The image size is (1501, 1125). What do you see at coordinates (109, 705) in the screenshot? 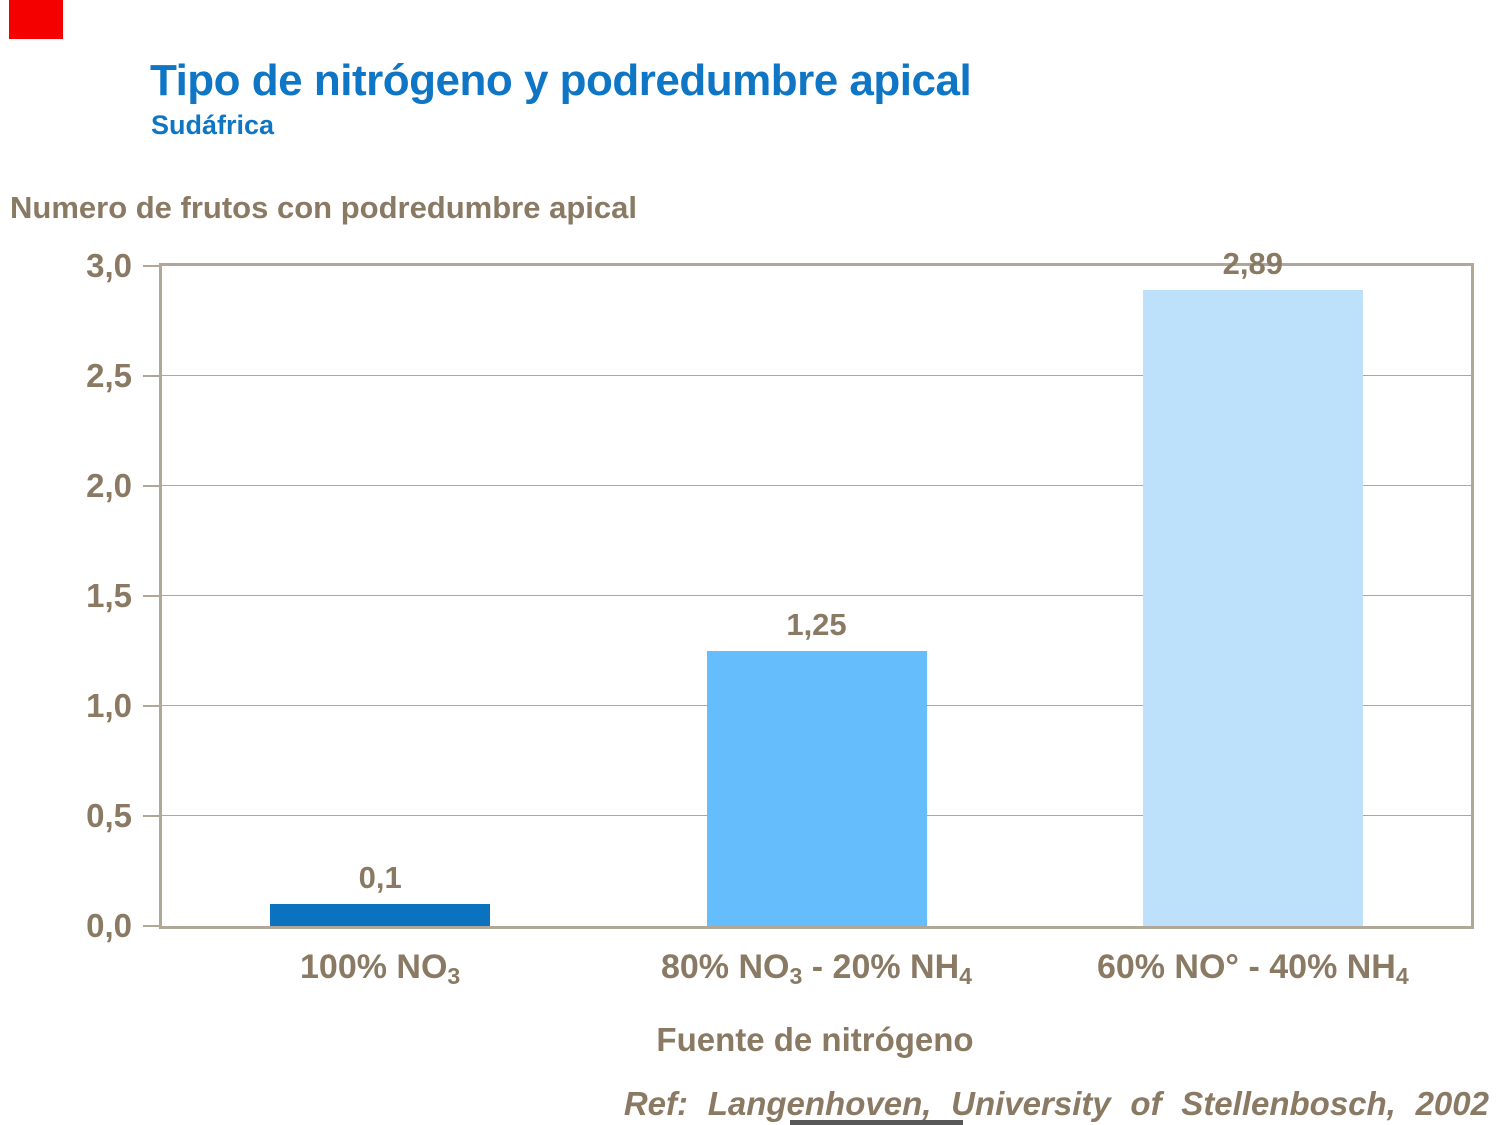
I see `y-tick-label: 1,0` at bounding box center [109, 705].